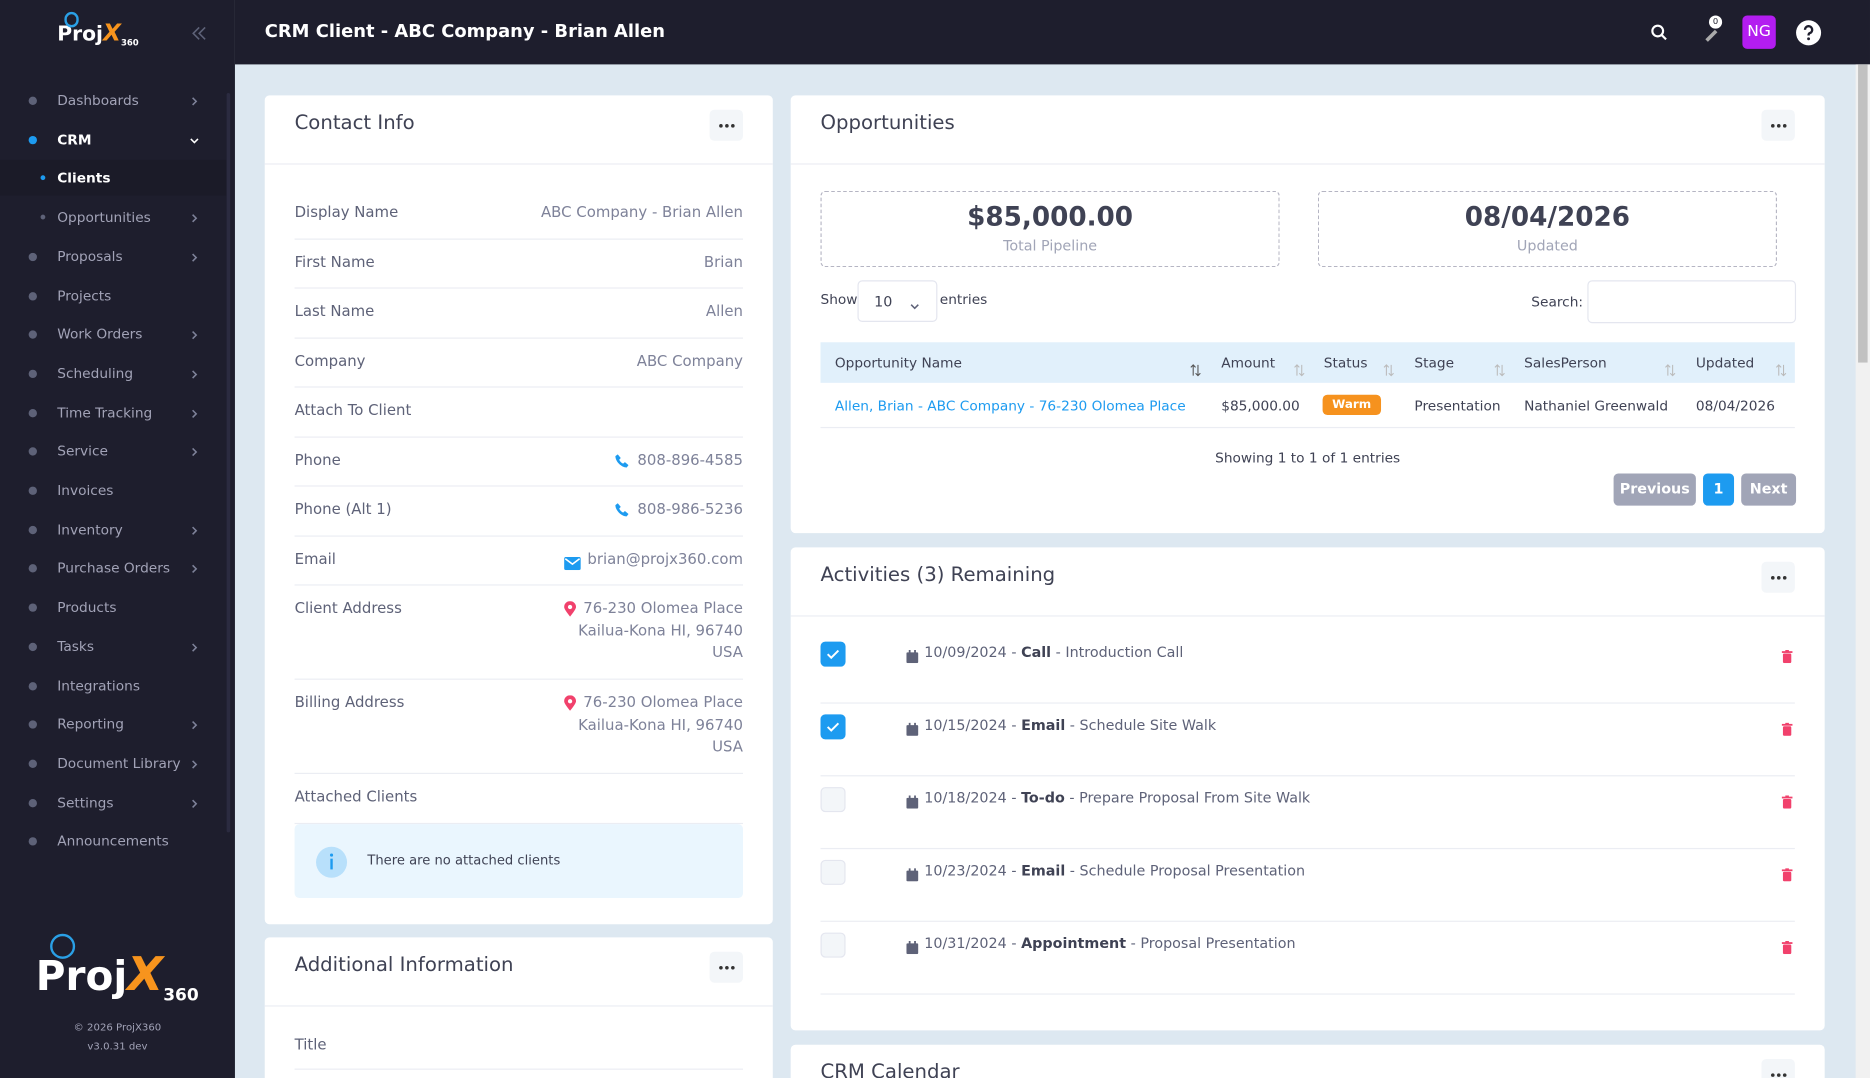  What do you see at coordinates (570, 704) in the screenshot?
I see `field-icon` at bounding box center [570, 704].